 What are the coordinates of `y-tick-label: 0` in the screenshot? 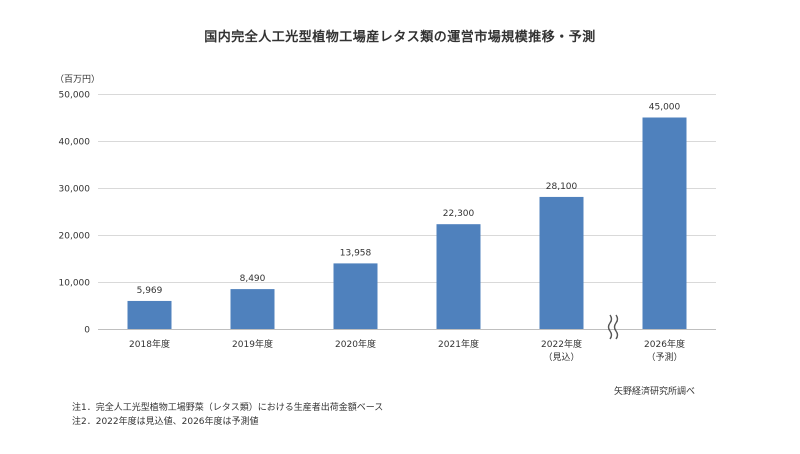 It's located at (87, 331).